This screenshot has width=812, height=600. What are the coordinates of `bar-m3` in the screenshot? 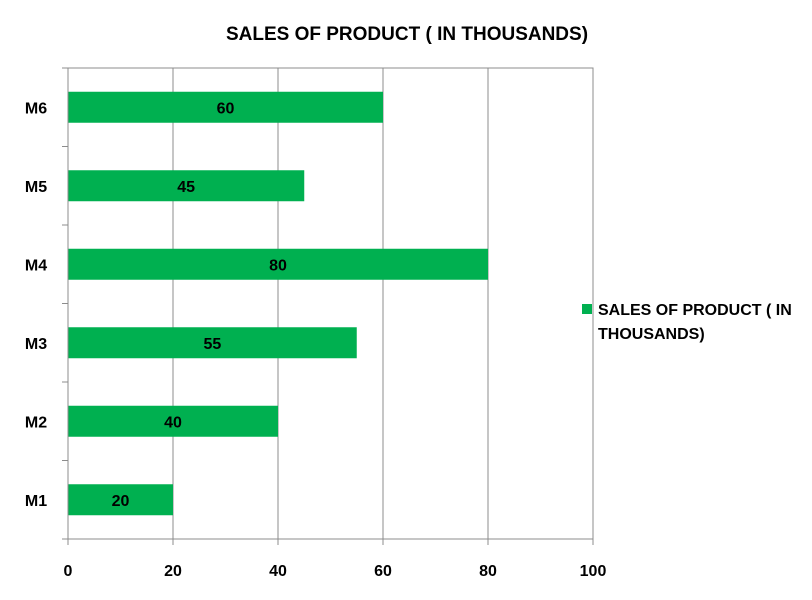 It's located at (212, 343).